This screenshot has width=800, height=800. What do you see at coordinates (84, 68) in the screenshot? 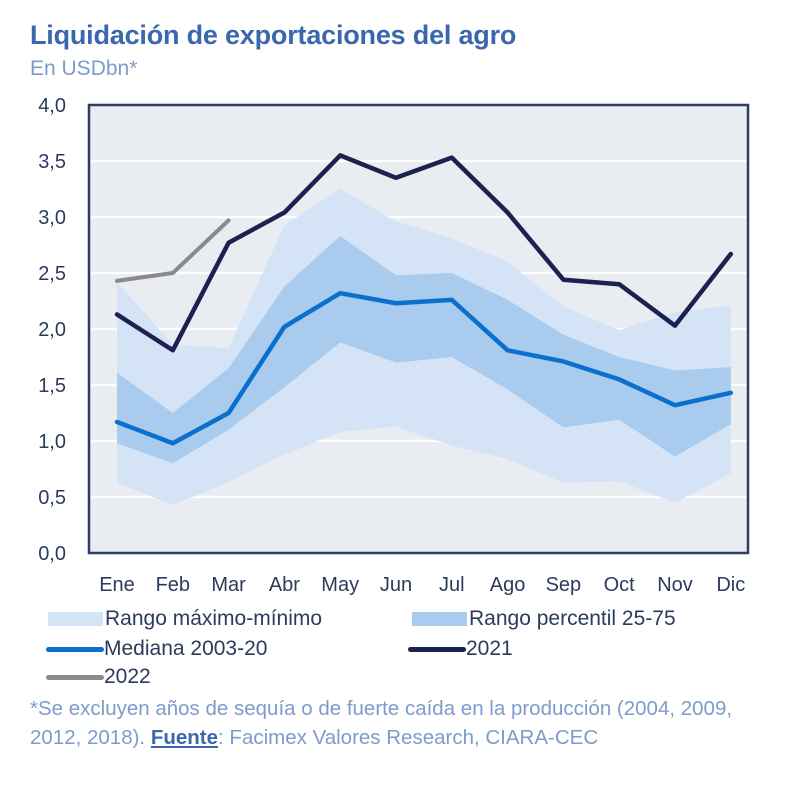
I see `chart-subtitle: En USDbn*` at bounding box center [84, 68].